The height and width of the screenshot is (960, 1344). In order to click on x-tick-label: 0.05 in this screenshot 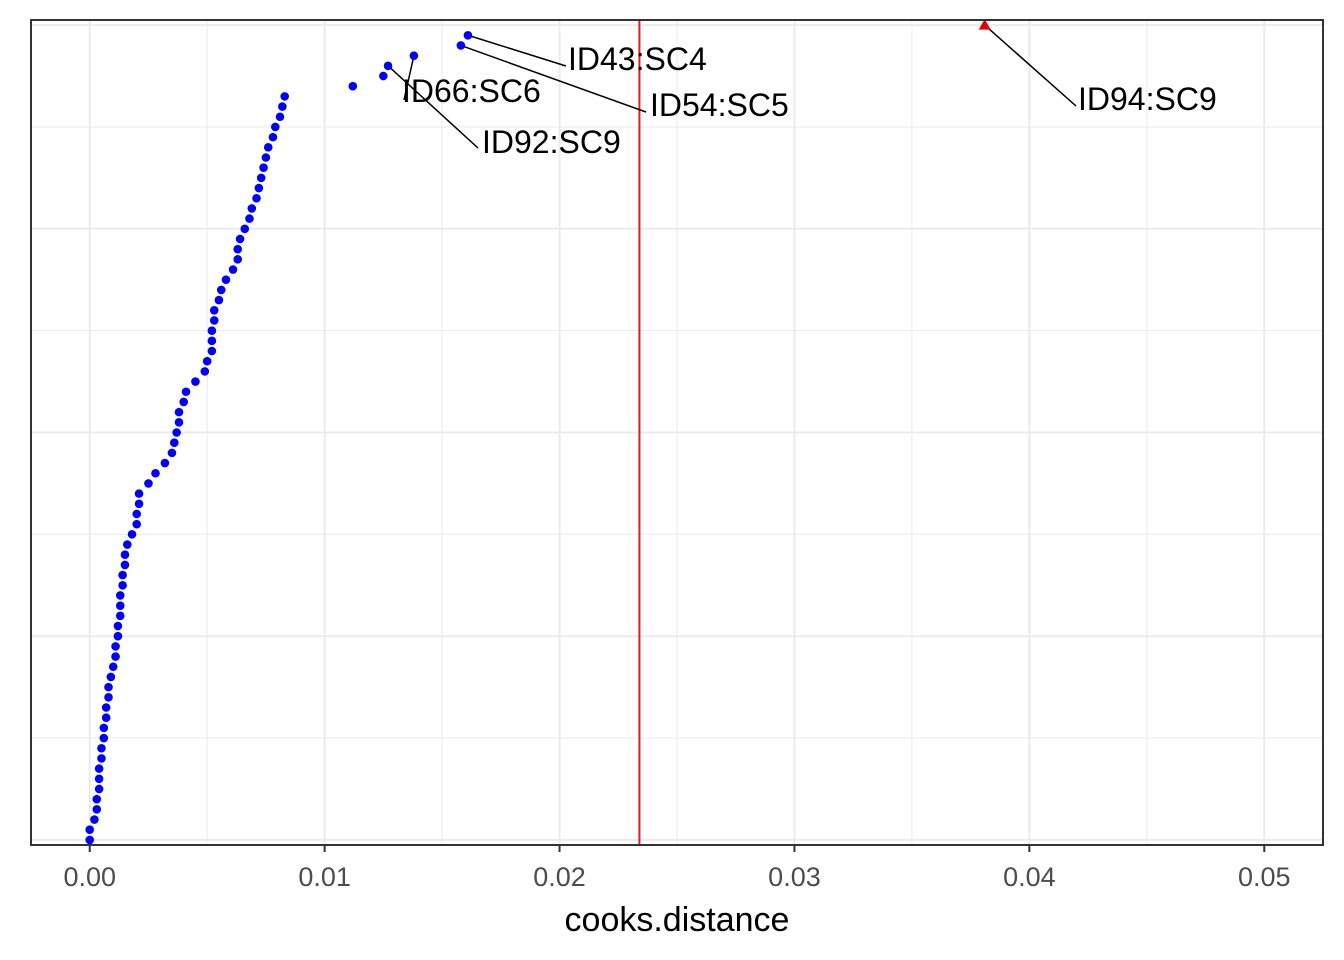, I will do `click(1264, 877)`.